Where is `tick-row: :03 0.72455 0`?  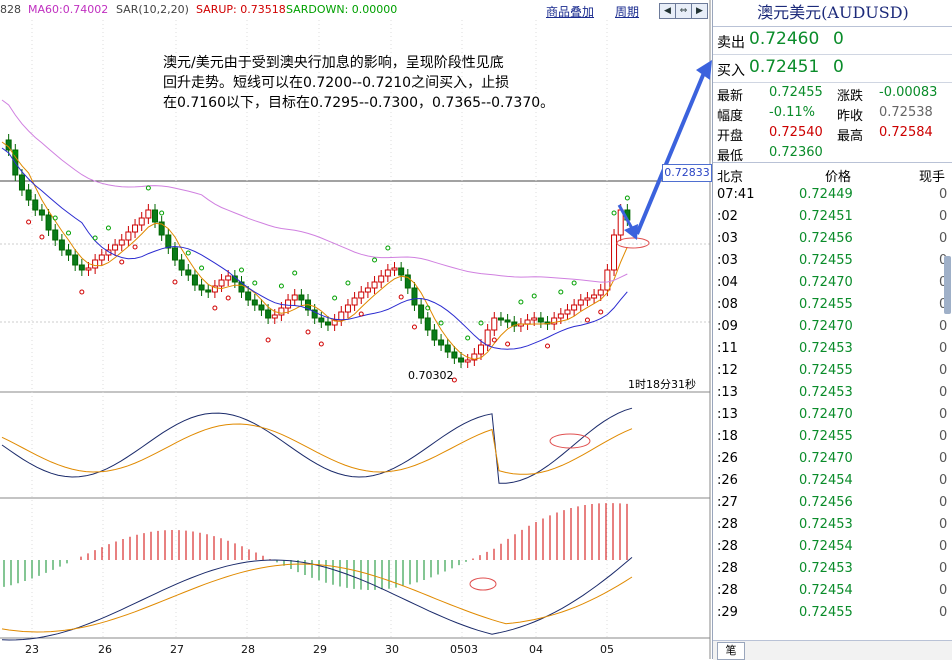
tick-row: :03 0.72455 0 is located at coordinates (832, 261).